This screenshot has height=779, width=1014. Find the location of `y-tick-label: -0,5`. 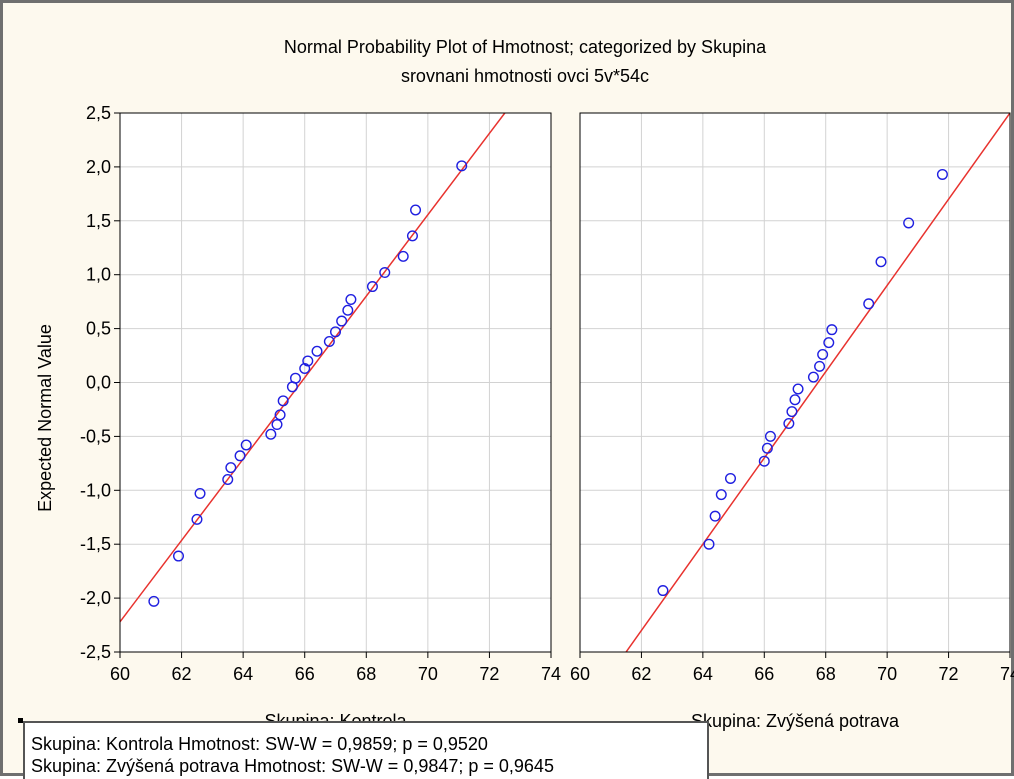

y-tick-label: -0,5 is located at coordinates (95, 436).